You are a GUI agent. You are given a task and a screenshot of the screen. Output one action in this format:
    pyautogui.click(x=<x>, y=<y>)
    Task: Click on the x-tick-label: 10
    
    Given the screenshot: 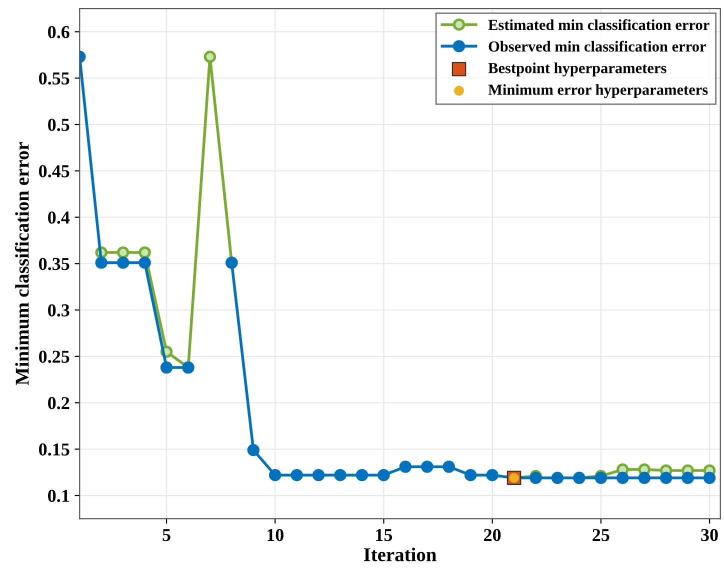 What is the action you would take?
    pyautogui.click(x=276, y=535)
    